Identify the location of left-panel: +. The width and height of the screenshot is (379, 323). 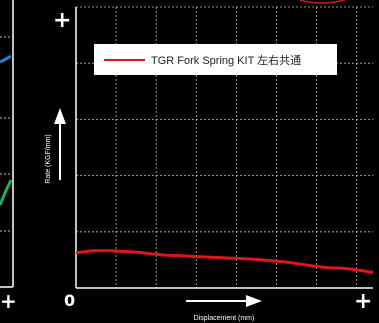
(8, 156).